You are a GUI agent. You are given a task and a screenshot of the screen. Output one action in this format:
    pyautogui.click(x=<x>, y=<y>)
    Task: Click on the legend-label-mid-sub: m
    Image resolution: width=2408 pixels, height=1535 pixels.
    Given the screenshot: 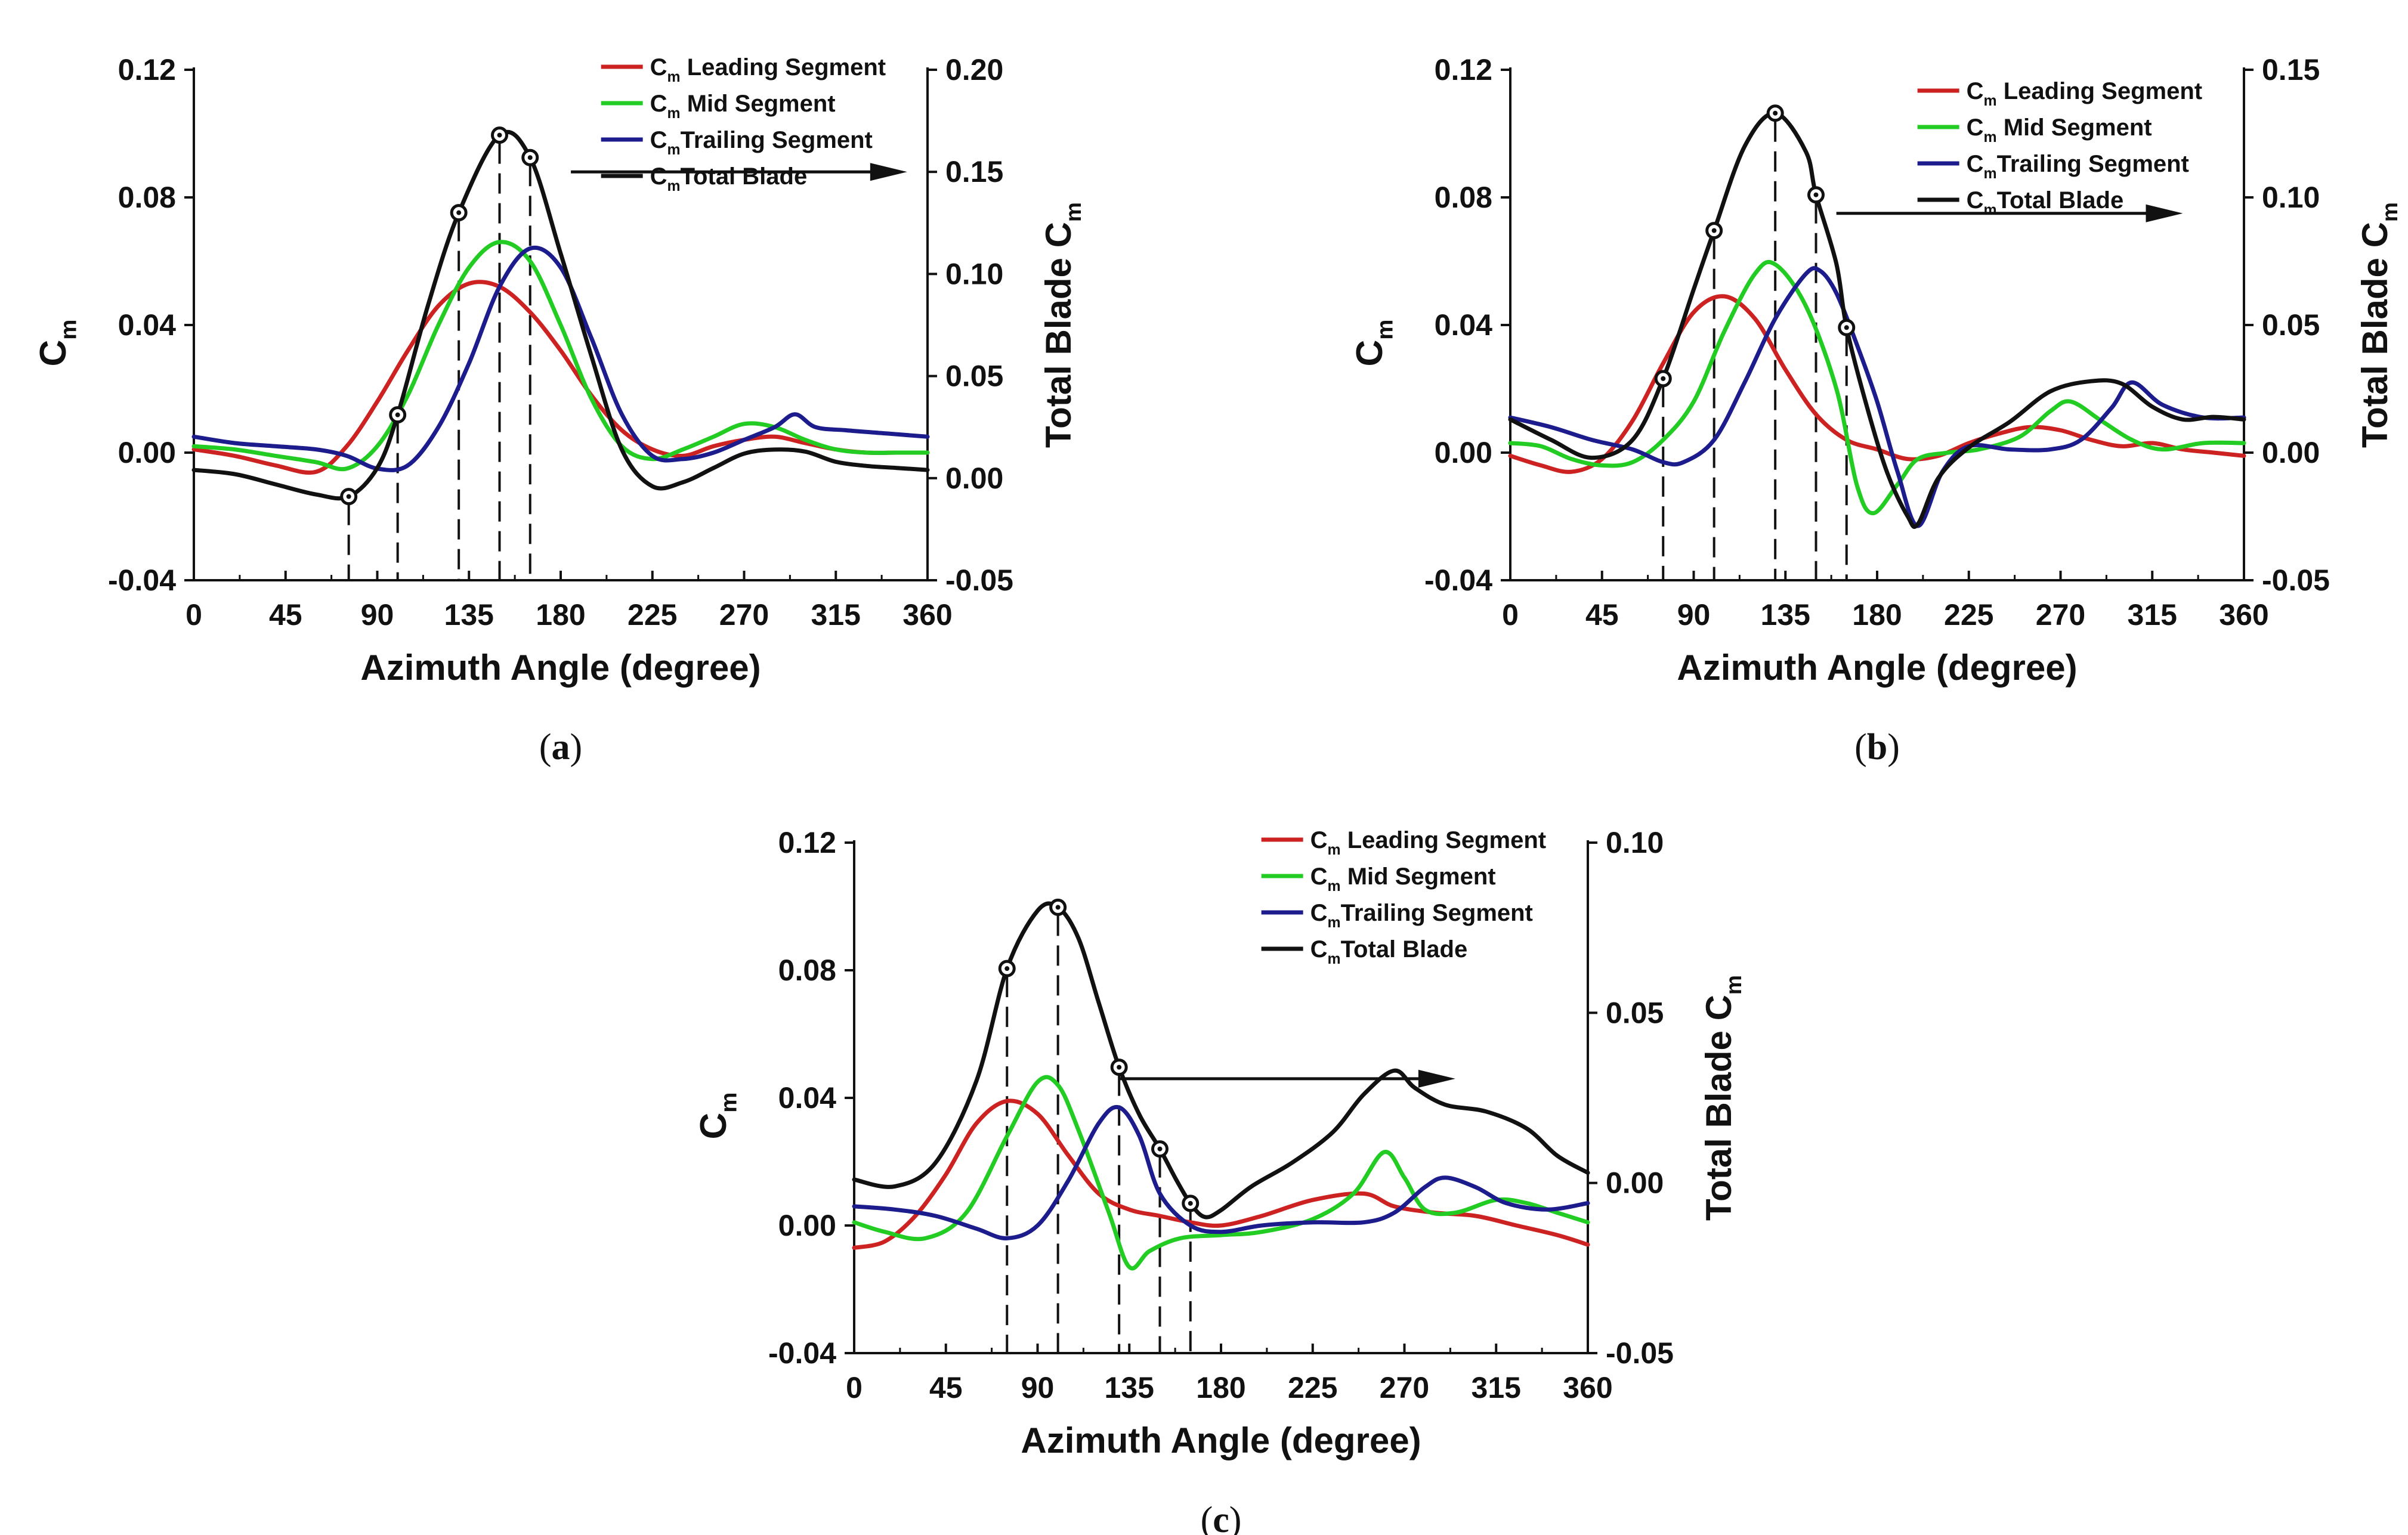 What is the action you would take?
    pyautogui.click(x=1334, y=887)
    